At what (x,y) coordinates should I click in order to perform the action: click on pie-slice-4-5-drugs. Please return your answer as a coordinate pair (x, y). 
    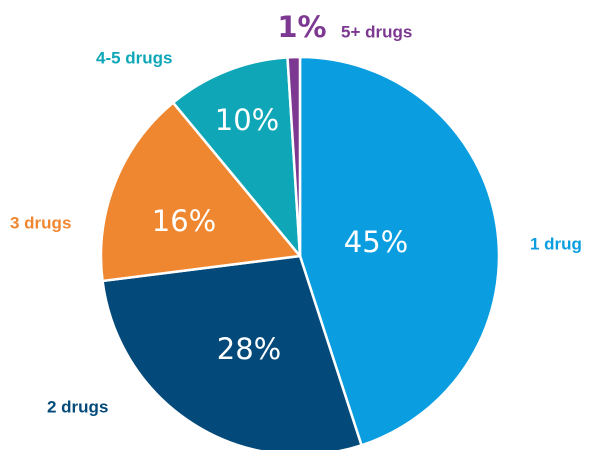
    Looking at the image, I should click on (236, 157).